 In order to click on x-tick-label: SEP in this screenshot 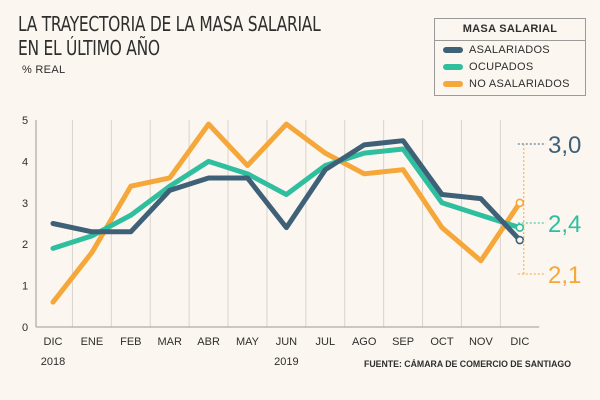, I will do `click(403, 342)`.